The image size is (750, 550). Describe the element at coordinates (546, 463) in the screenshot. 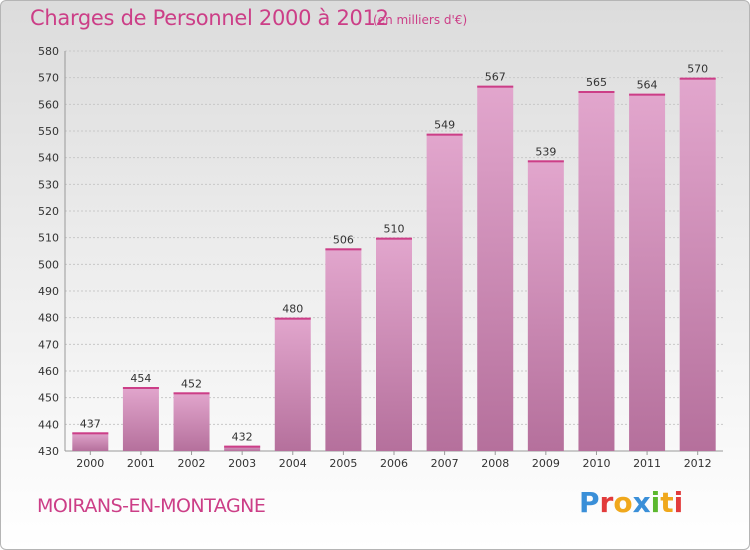

I see `x-tick-label: 2009` at that location.